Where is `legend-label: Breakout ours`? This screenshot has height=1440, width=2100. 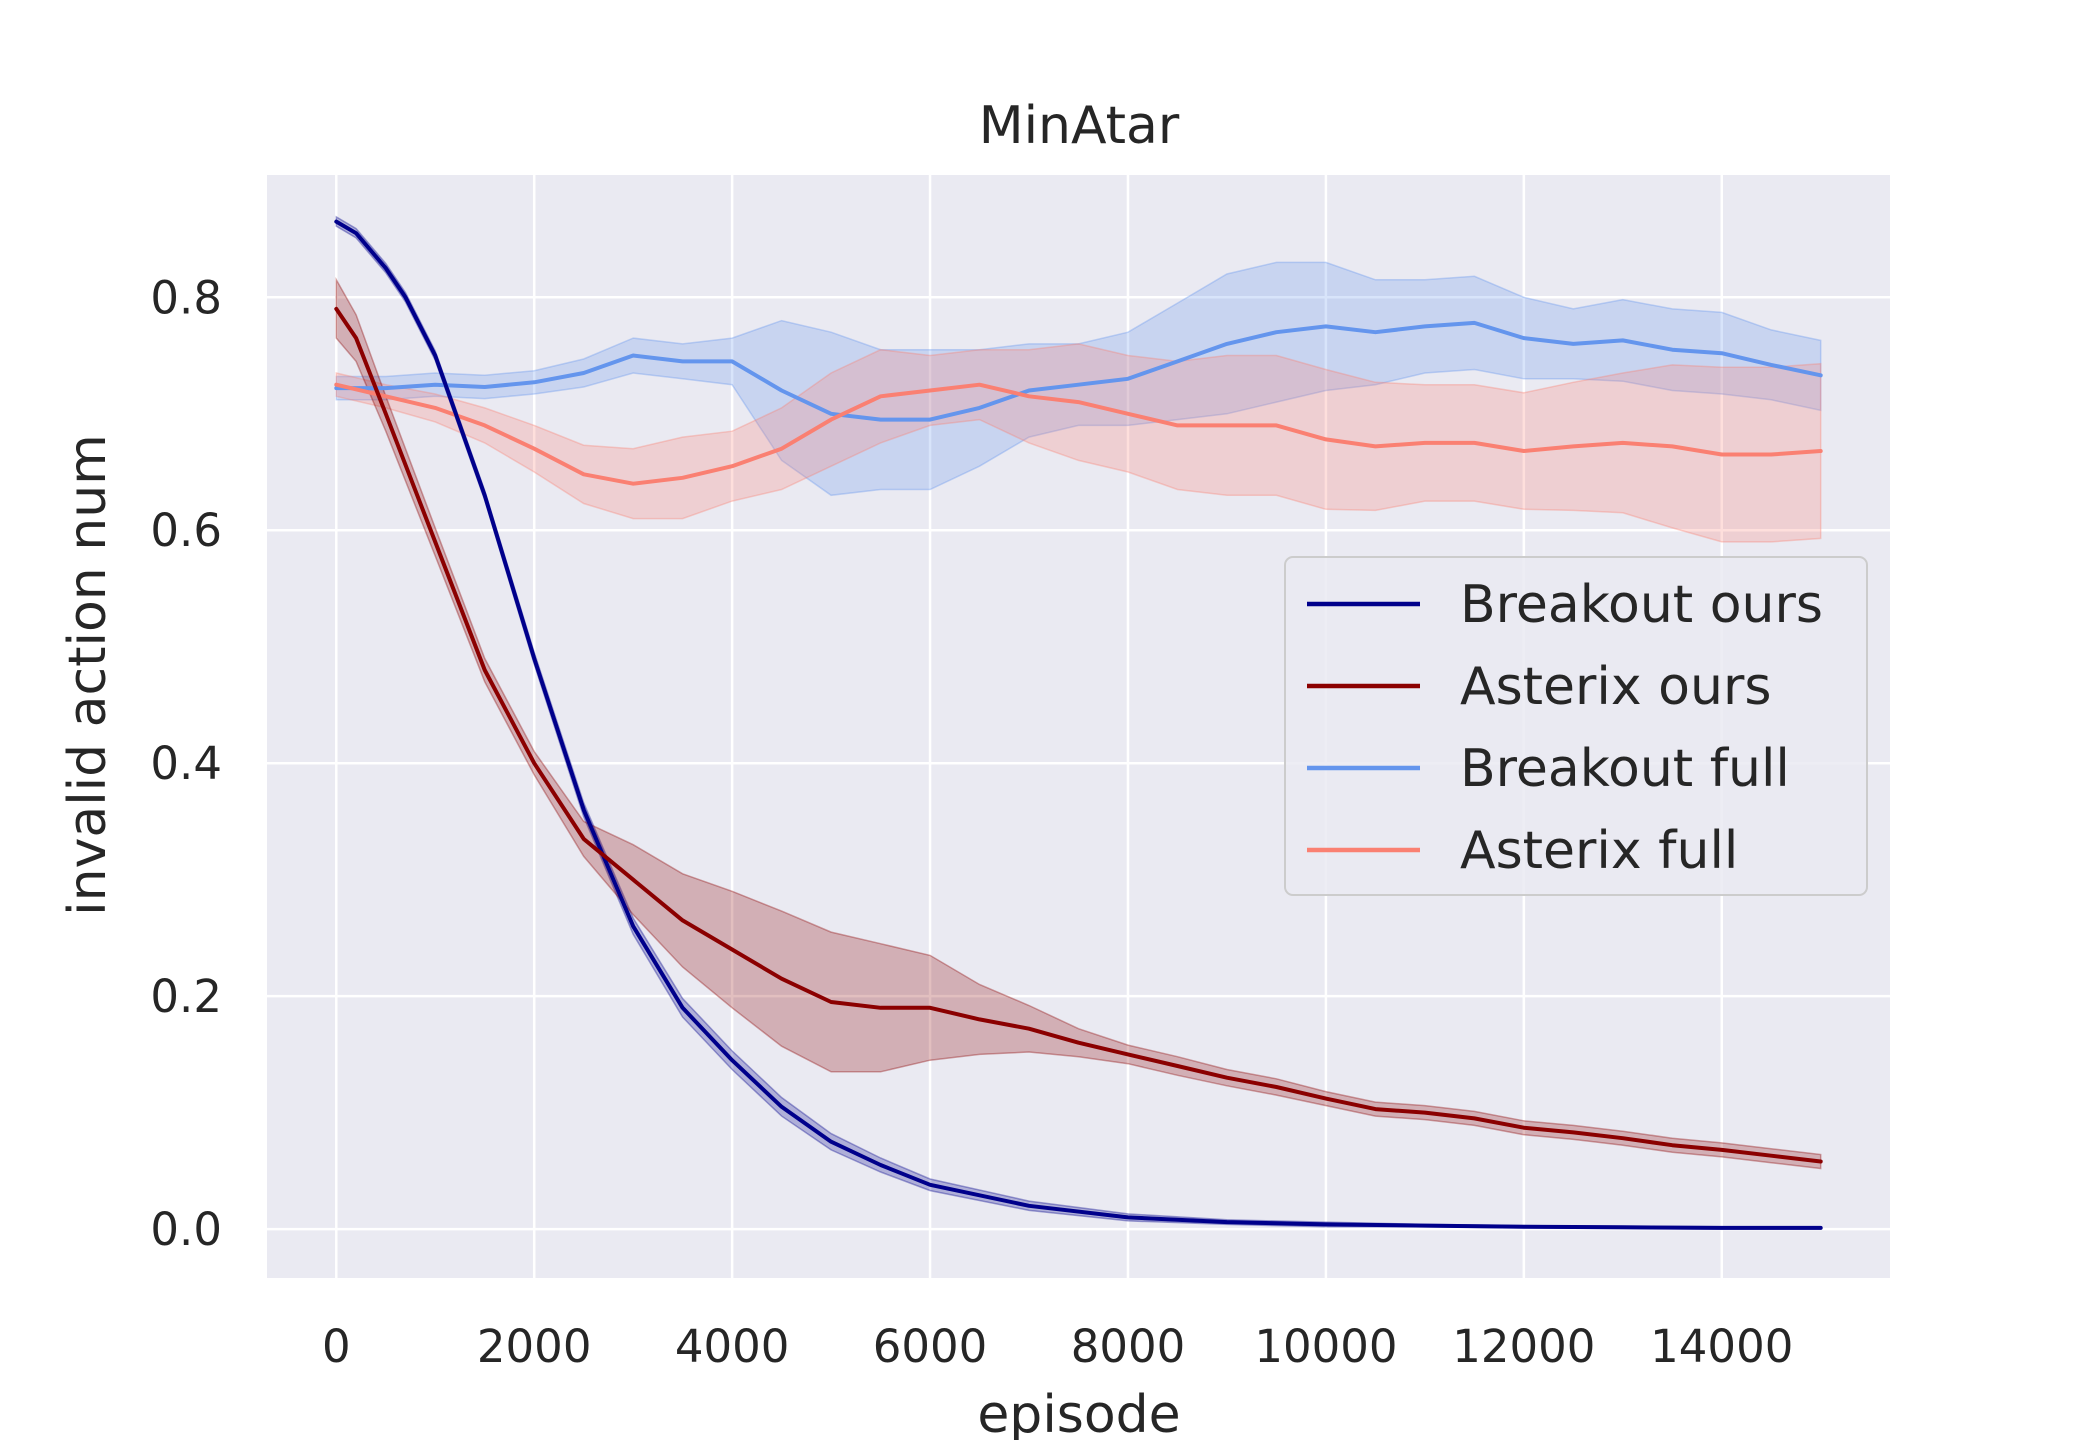
legend-label: Breakout ours is located at coordinates (1641, 605).